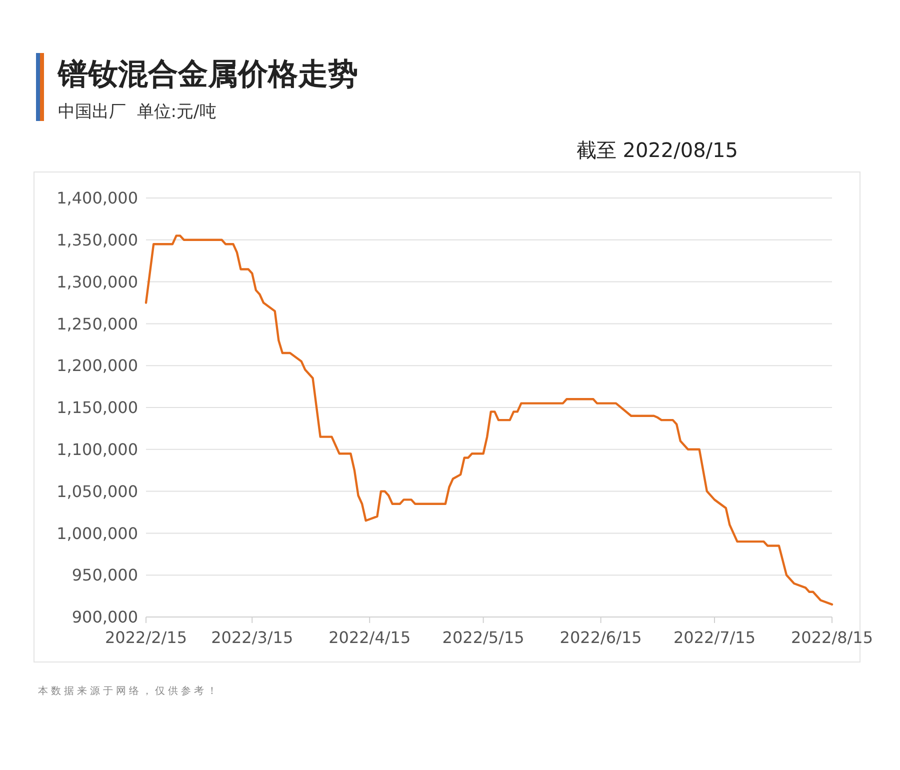  What do you see at coordinates (105, 617) in the screenshot?
I see `y-tick-label: 900,000` at bounding box center [105, 617].